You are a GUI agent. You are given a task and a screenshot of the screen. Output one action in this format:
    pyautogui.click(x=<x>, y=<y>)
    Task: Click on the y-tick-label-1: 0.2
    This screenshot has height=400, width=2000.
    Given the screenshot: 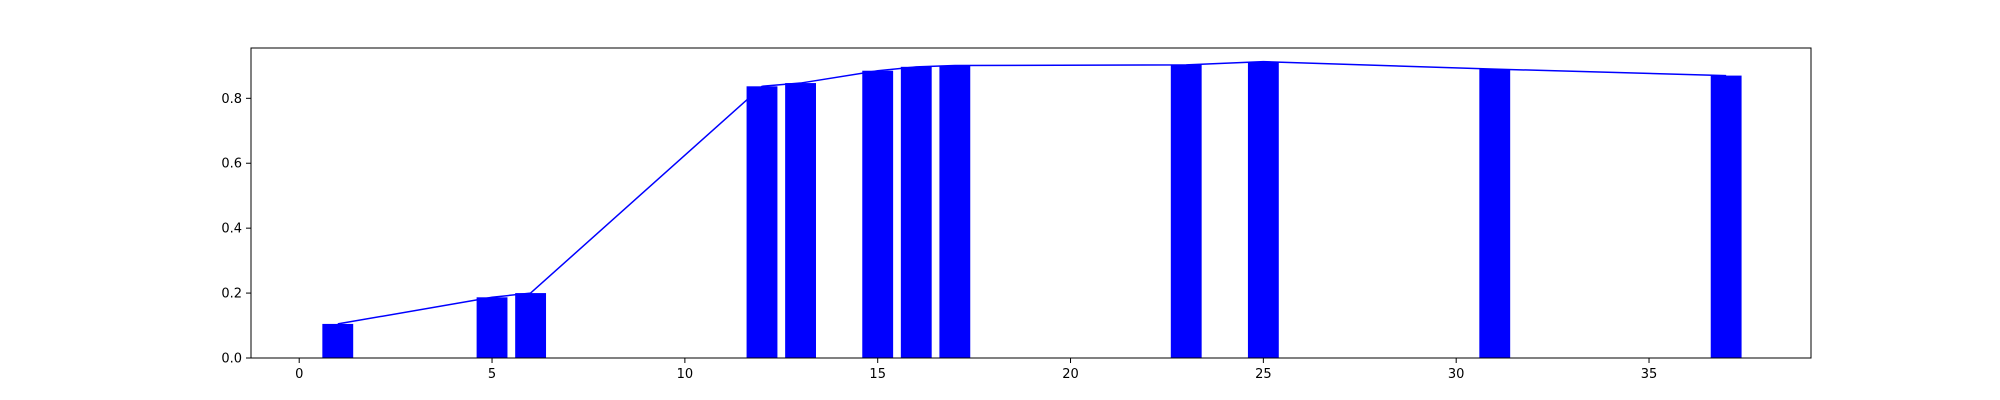 What is the action you would take?
    pyautogui.click(x=231, y=294)
    